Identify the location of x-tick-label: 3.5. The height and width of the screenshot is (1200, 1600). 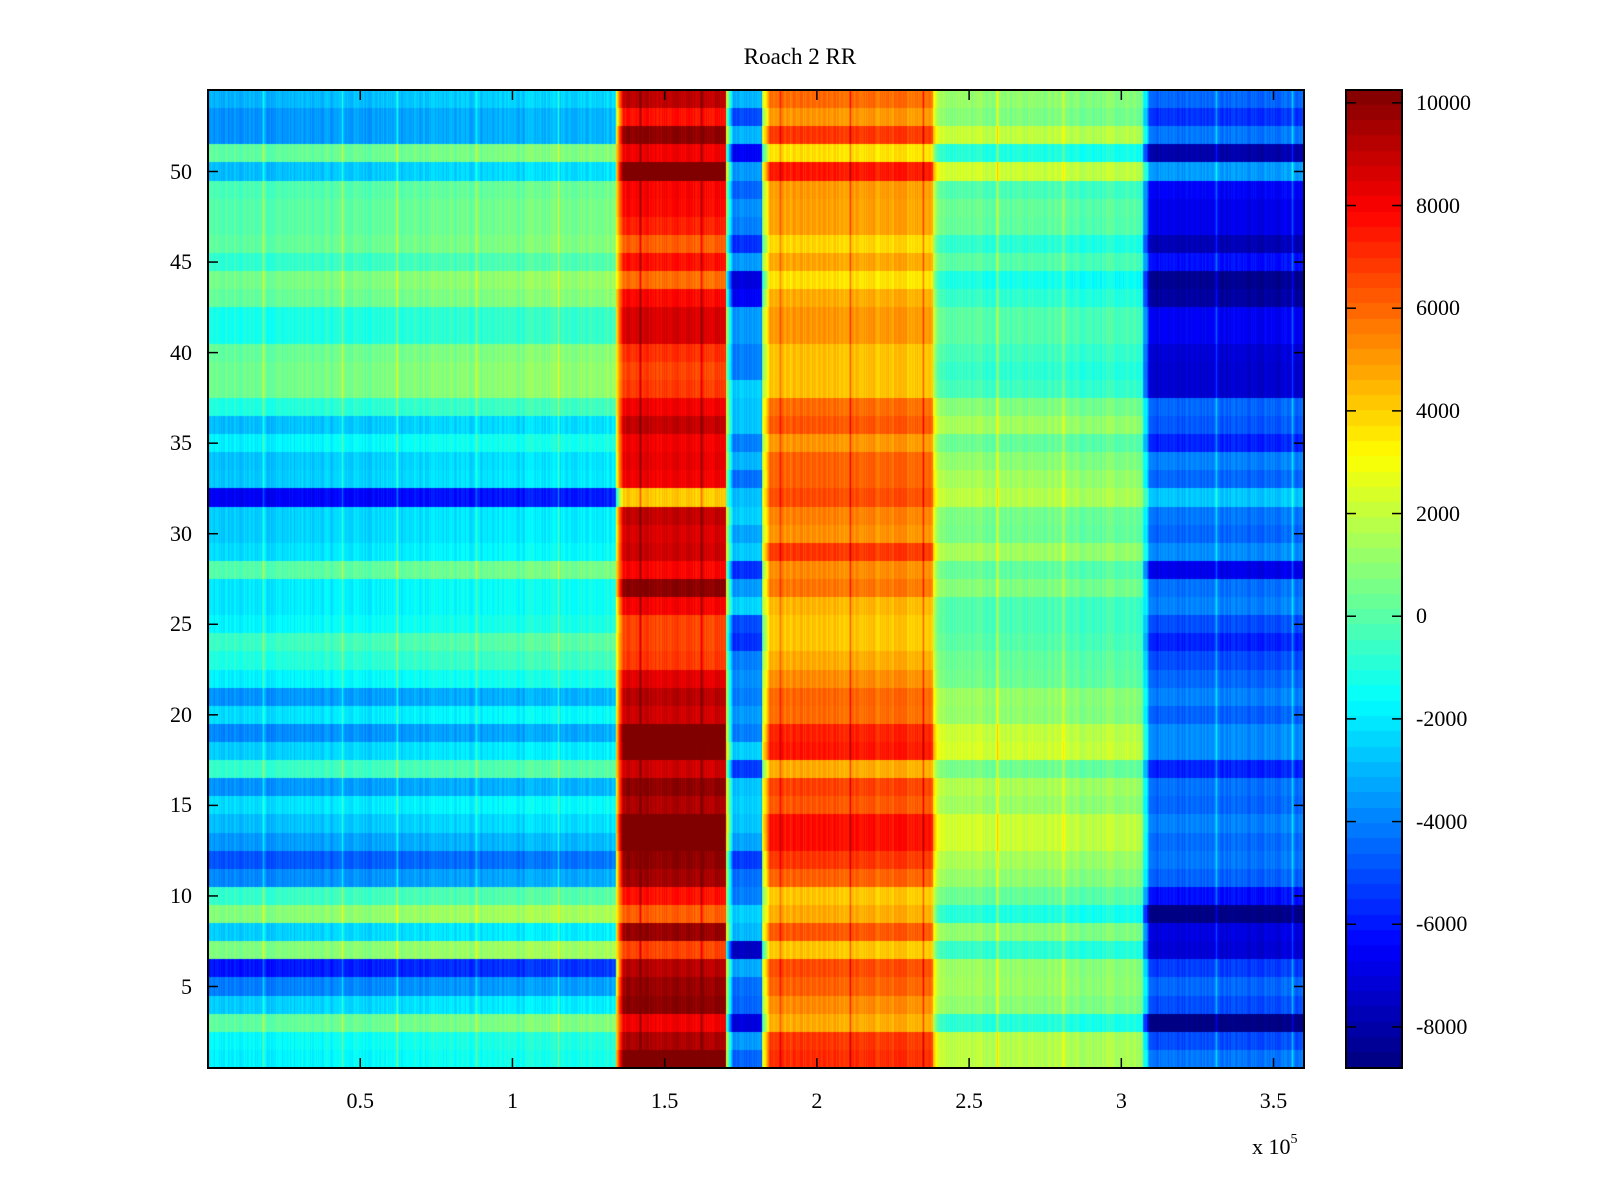
(1273, 1100).